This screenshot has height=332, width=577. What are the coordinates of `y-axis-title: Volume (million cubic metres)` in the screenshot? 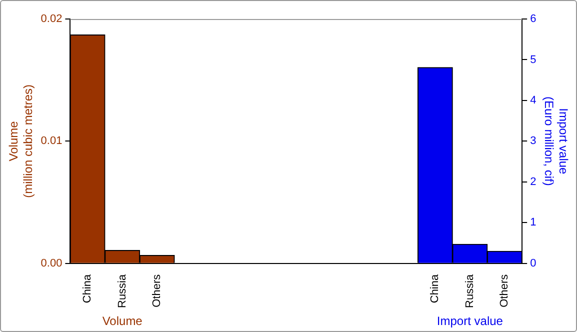 It's located at (20, 141).